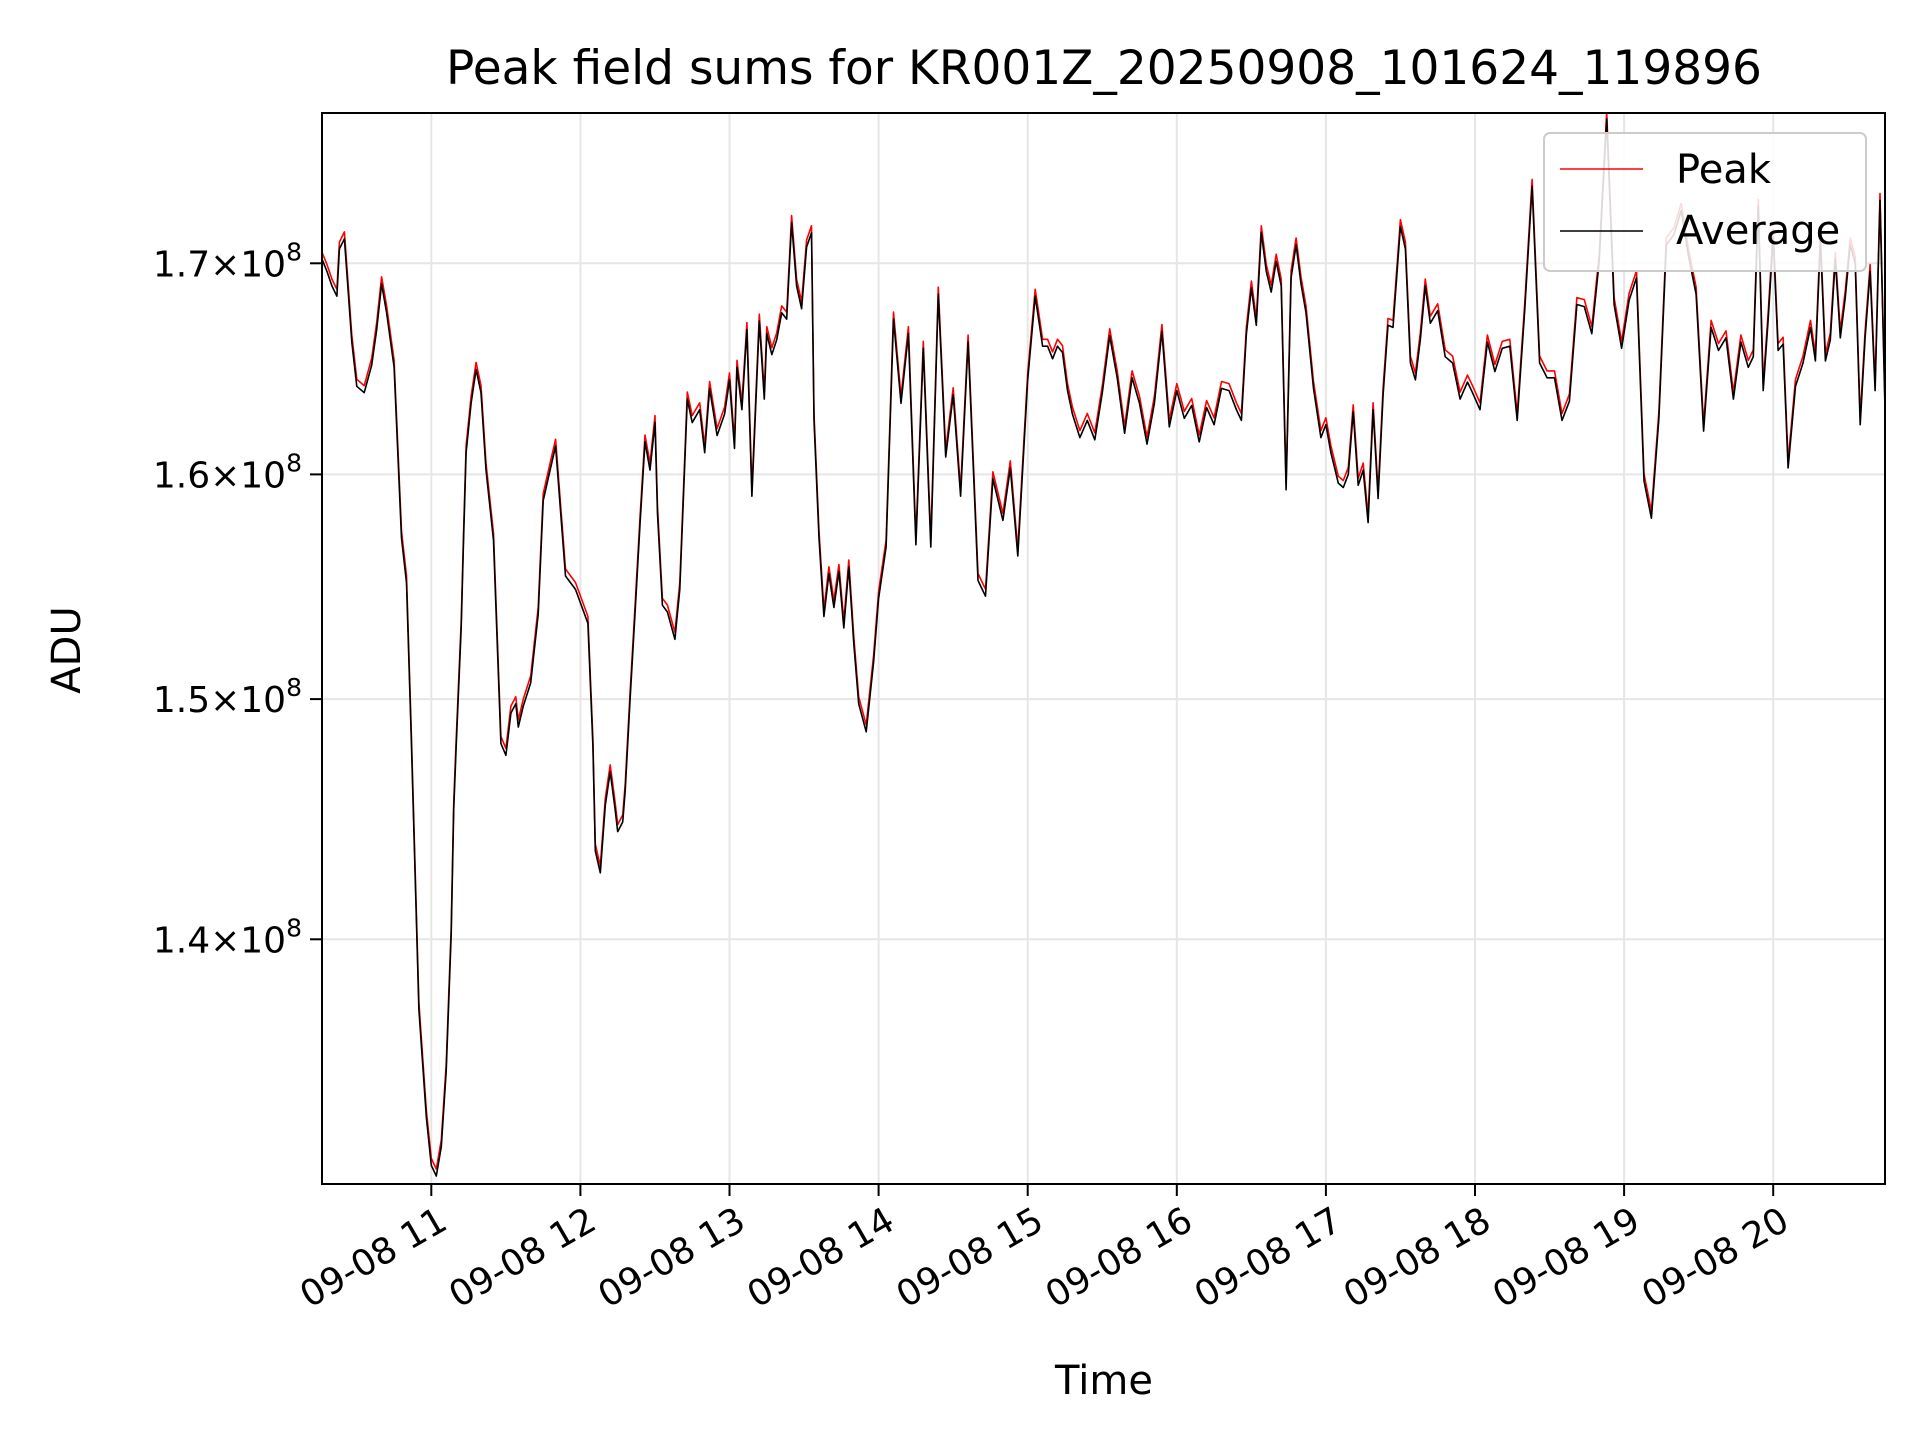 The width and height of the screenshot is (1920, 1440). What do you see at coordinates (227, 937) in the screenshot?
I see `y-tick-label: 1.4×108` at bounding box center [227, 937].